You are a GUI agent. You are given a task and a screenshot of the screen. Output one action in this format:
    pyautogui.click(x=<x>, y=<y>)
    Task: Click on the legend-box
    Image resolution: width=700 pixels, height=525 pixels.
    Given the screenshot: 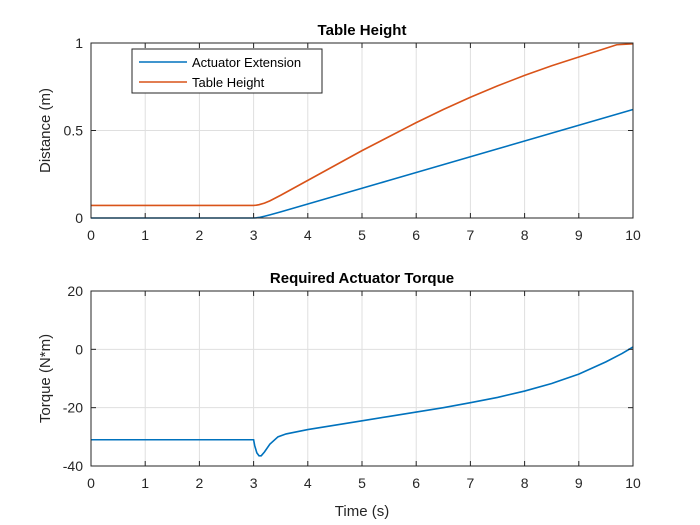 What is the action you would take?
    pyautogui.click(x=227, y=71)
    